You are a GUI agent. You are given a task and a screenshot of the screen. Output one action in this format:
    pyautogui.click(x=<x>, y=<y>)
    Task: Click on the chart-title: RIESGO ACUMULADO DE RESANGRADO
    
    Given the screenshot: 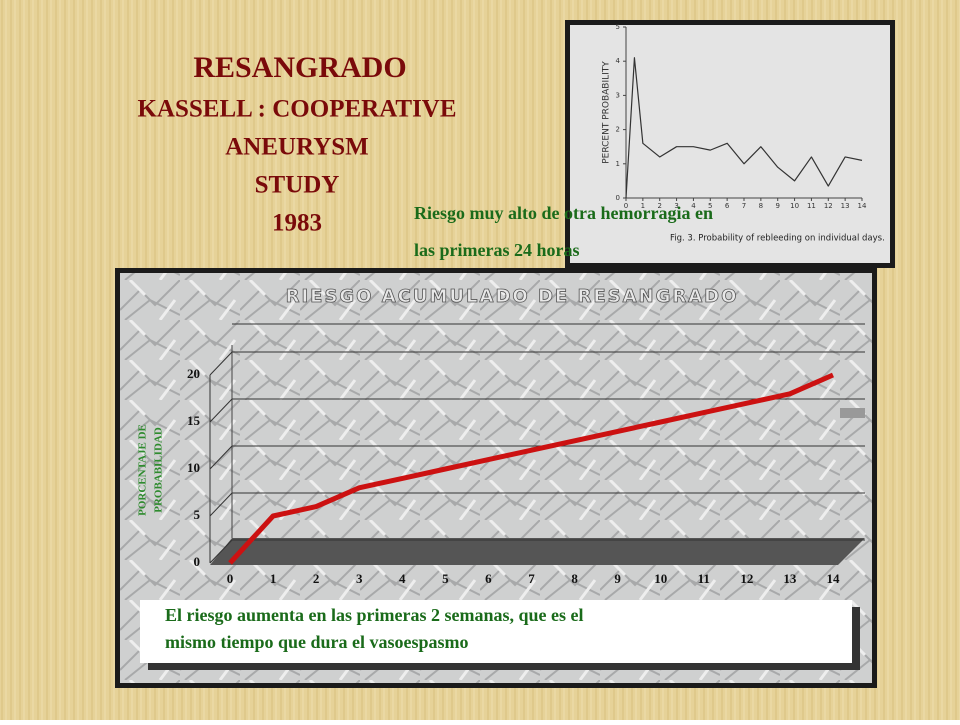 What is the action you would take?
    pyautogui.click(x=512, y=296)
    